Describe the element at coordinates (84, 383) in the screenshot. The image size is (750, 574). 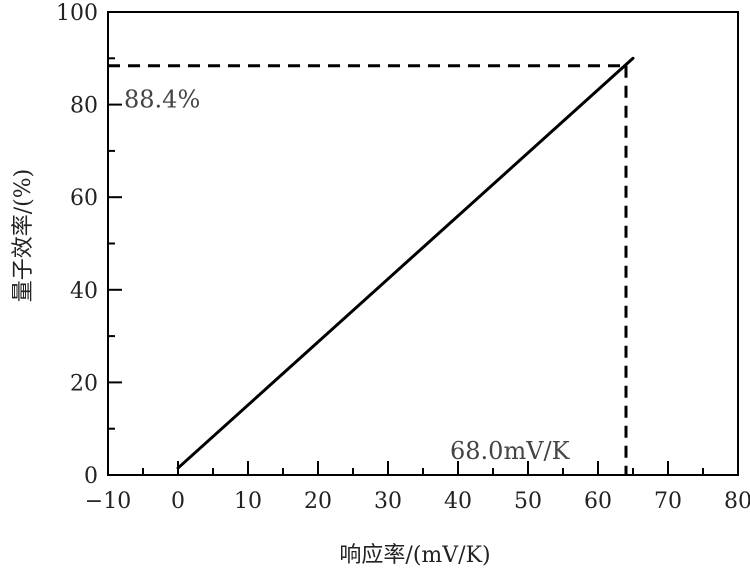
I see `y-tick-label: 20` at that location.